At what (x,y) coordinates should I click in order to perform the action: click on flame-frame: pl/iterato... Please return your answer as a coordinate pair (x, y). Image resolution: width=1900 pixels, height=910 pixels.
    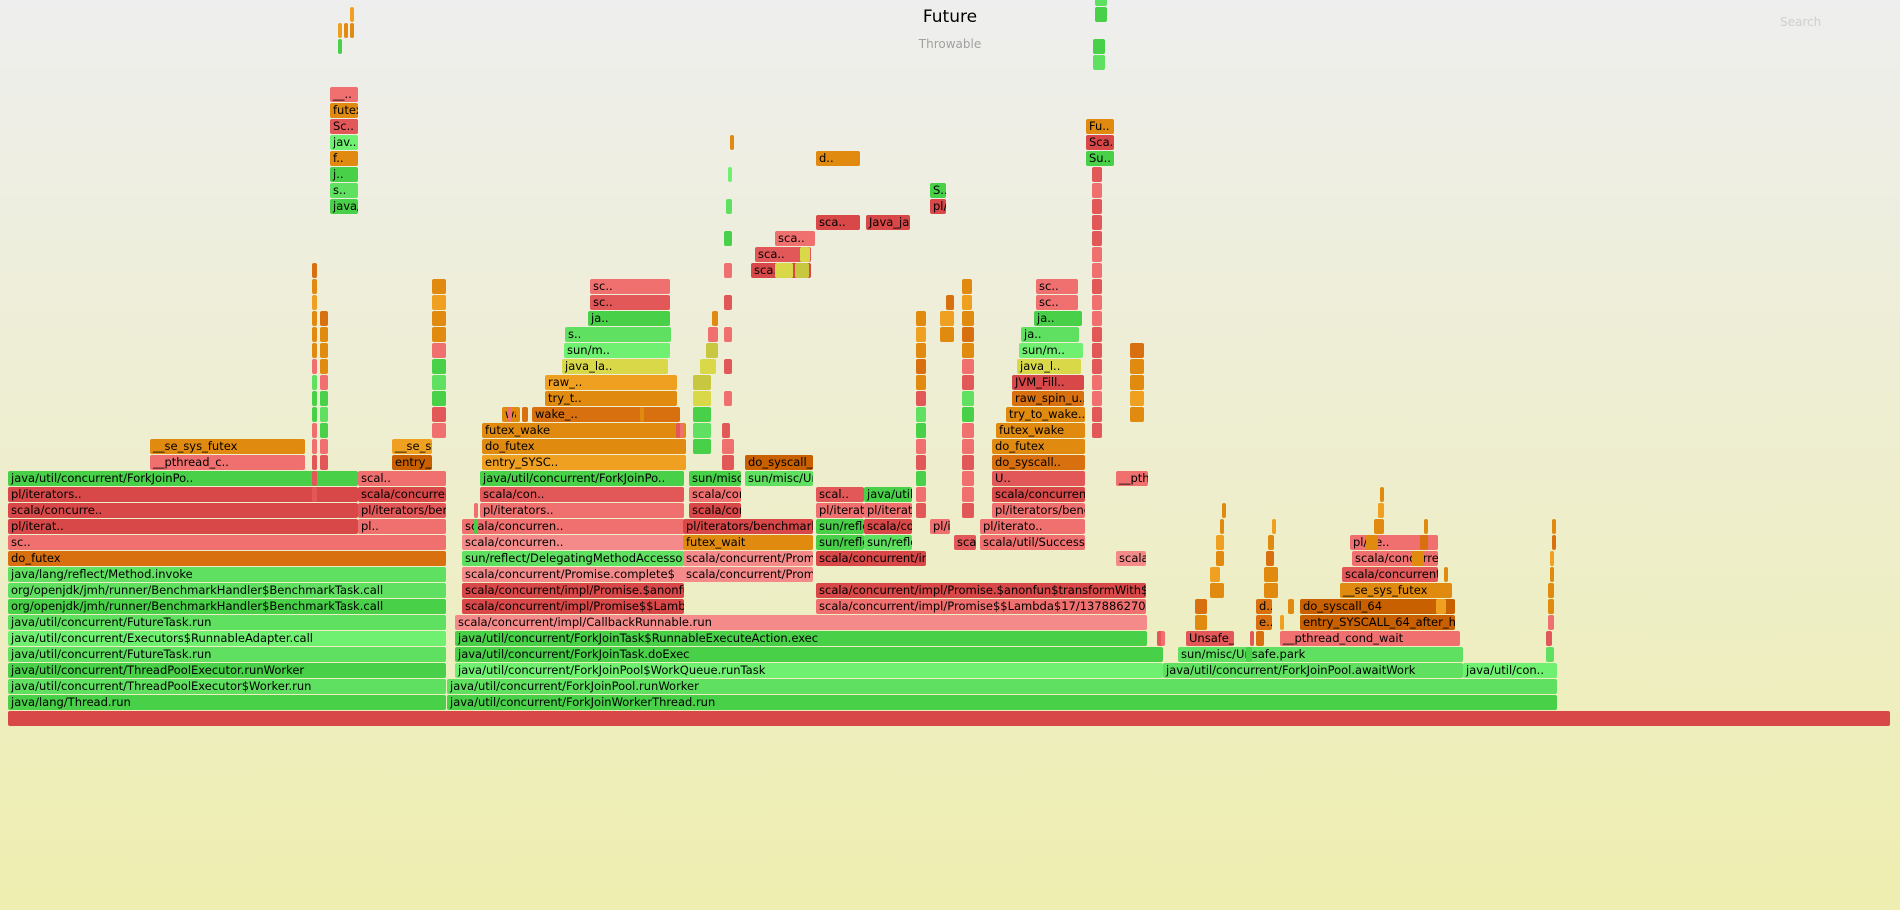
    Looking at the image, I should click on (840, 510).